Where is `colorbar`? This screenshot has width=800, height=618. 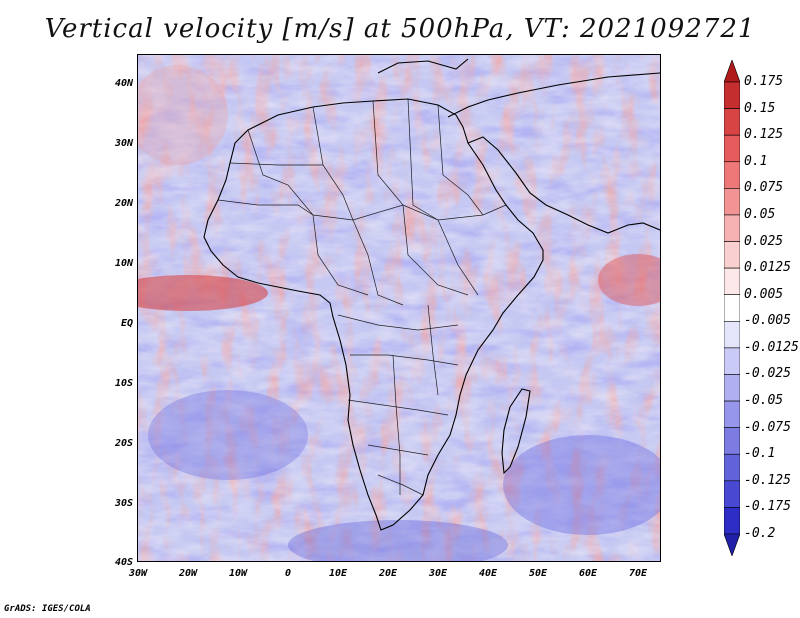
colorbar is located at coordinates (732, 308).